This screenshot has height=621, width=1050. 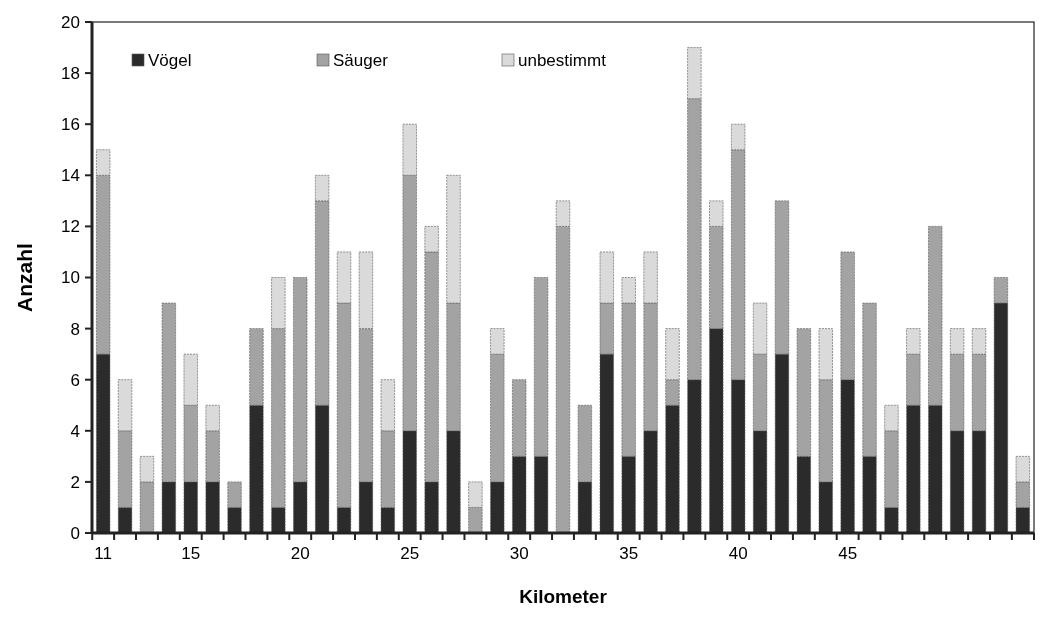 What do you see at coordinates (75, 329) in the screenshot?
I see `y-tick-label: 8` at bounding box center [75, 329].